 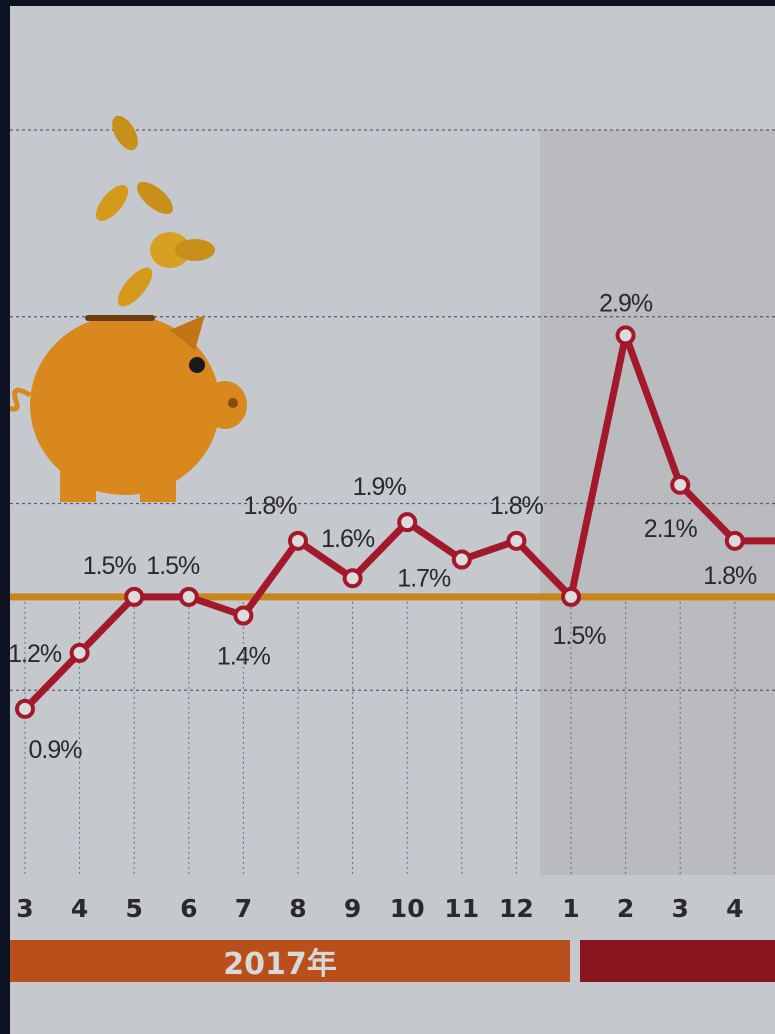 What do you see at coordinates (35, 654) in the screenshot?
I see `value-label: 1.2%` at bounding box center [35, 654].